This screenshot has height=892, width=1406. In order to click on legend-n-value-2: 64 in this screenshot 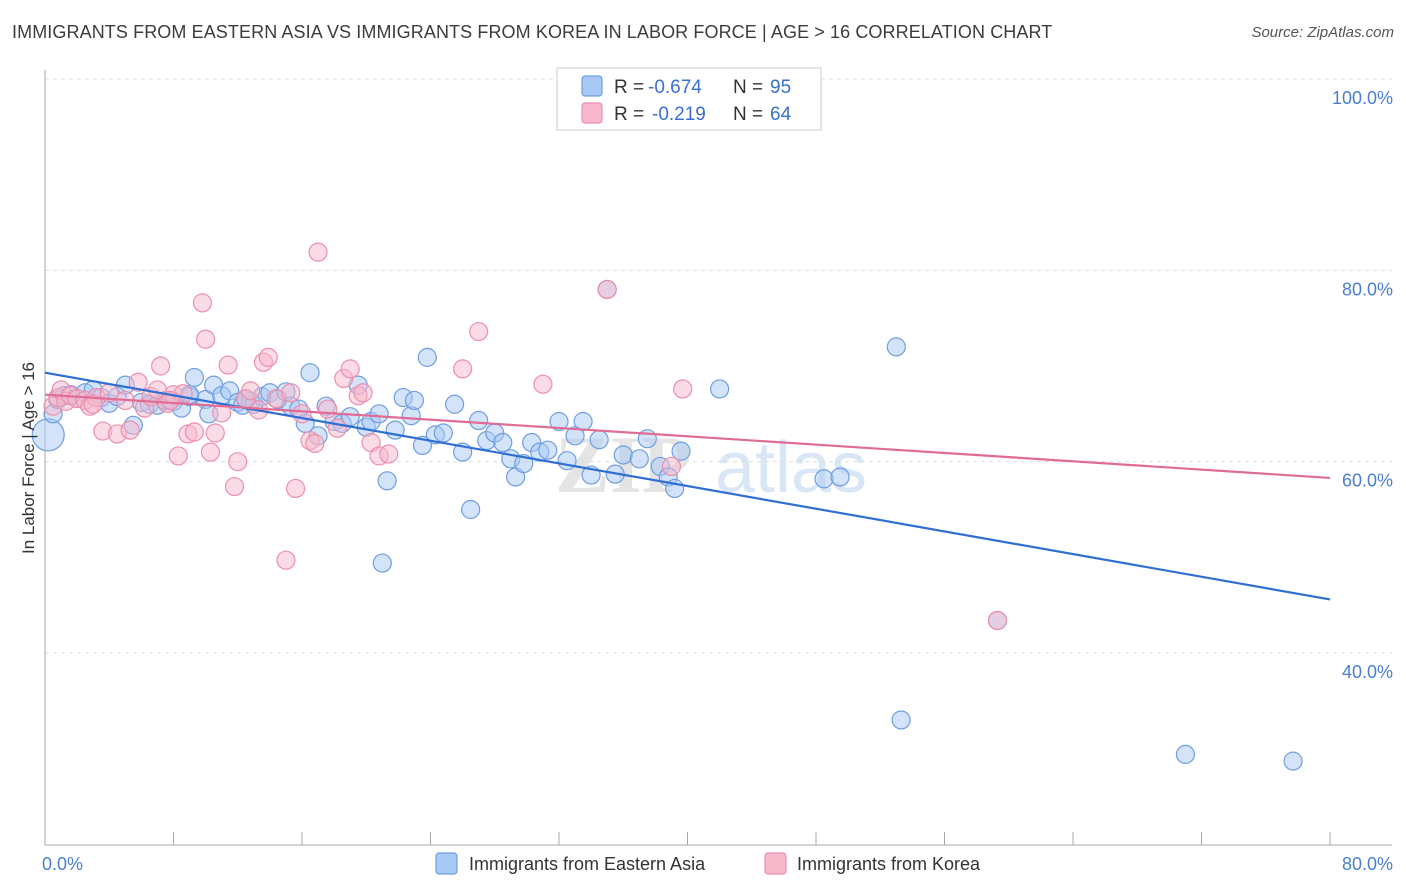, I will do `click(781, 114)`.